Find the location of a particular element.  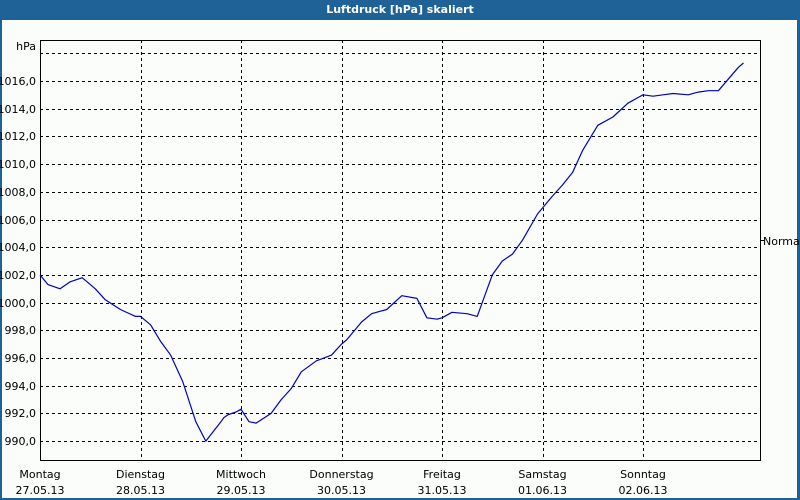

x-tick-day: Sonntag is located at coordinates (643, 474).